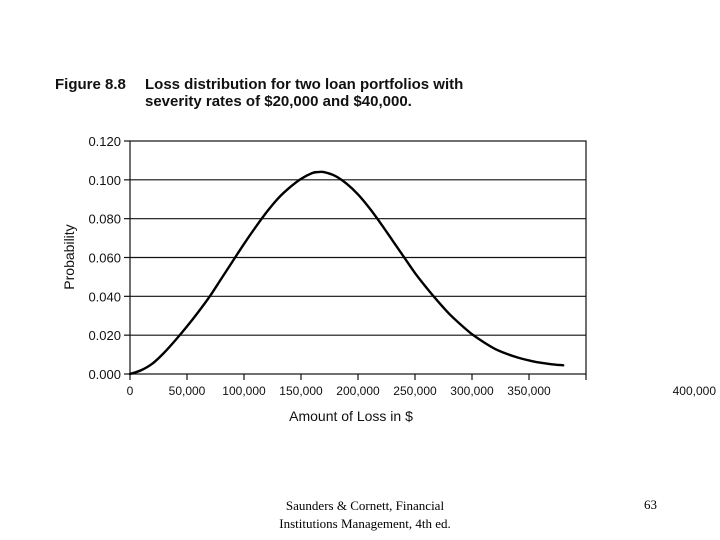 The width and height of the screenshot is (720, 540). What do you see at coordinates (358, 391) in the screenshot?
I see `x-tick-label: 200,000` at bounding box center [358, 391].